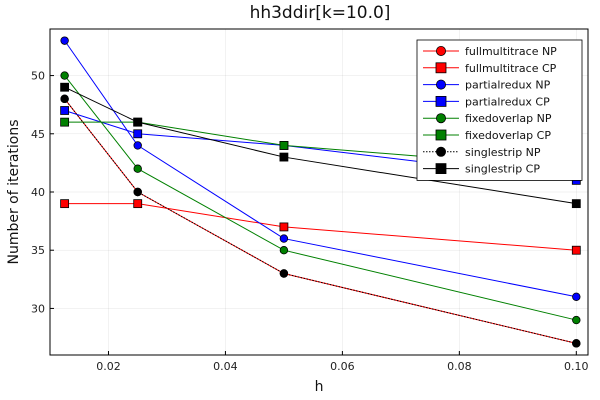  What do you see at coordinates (503, 152) in the screenshot?
I see `legend-label: singlestrip NP` at bounding box center [503, 152].